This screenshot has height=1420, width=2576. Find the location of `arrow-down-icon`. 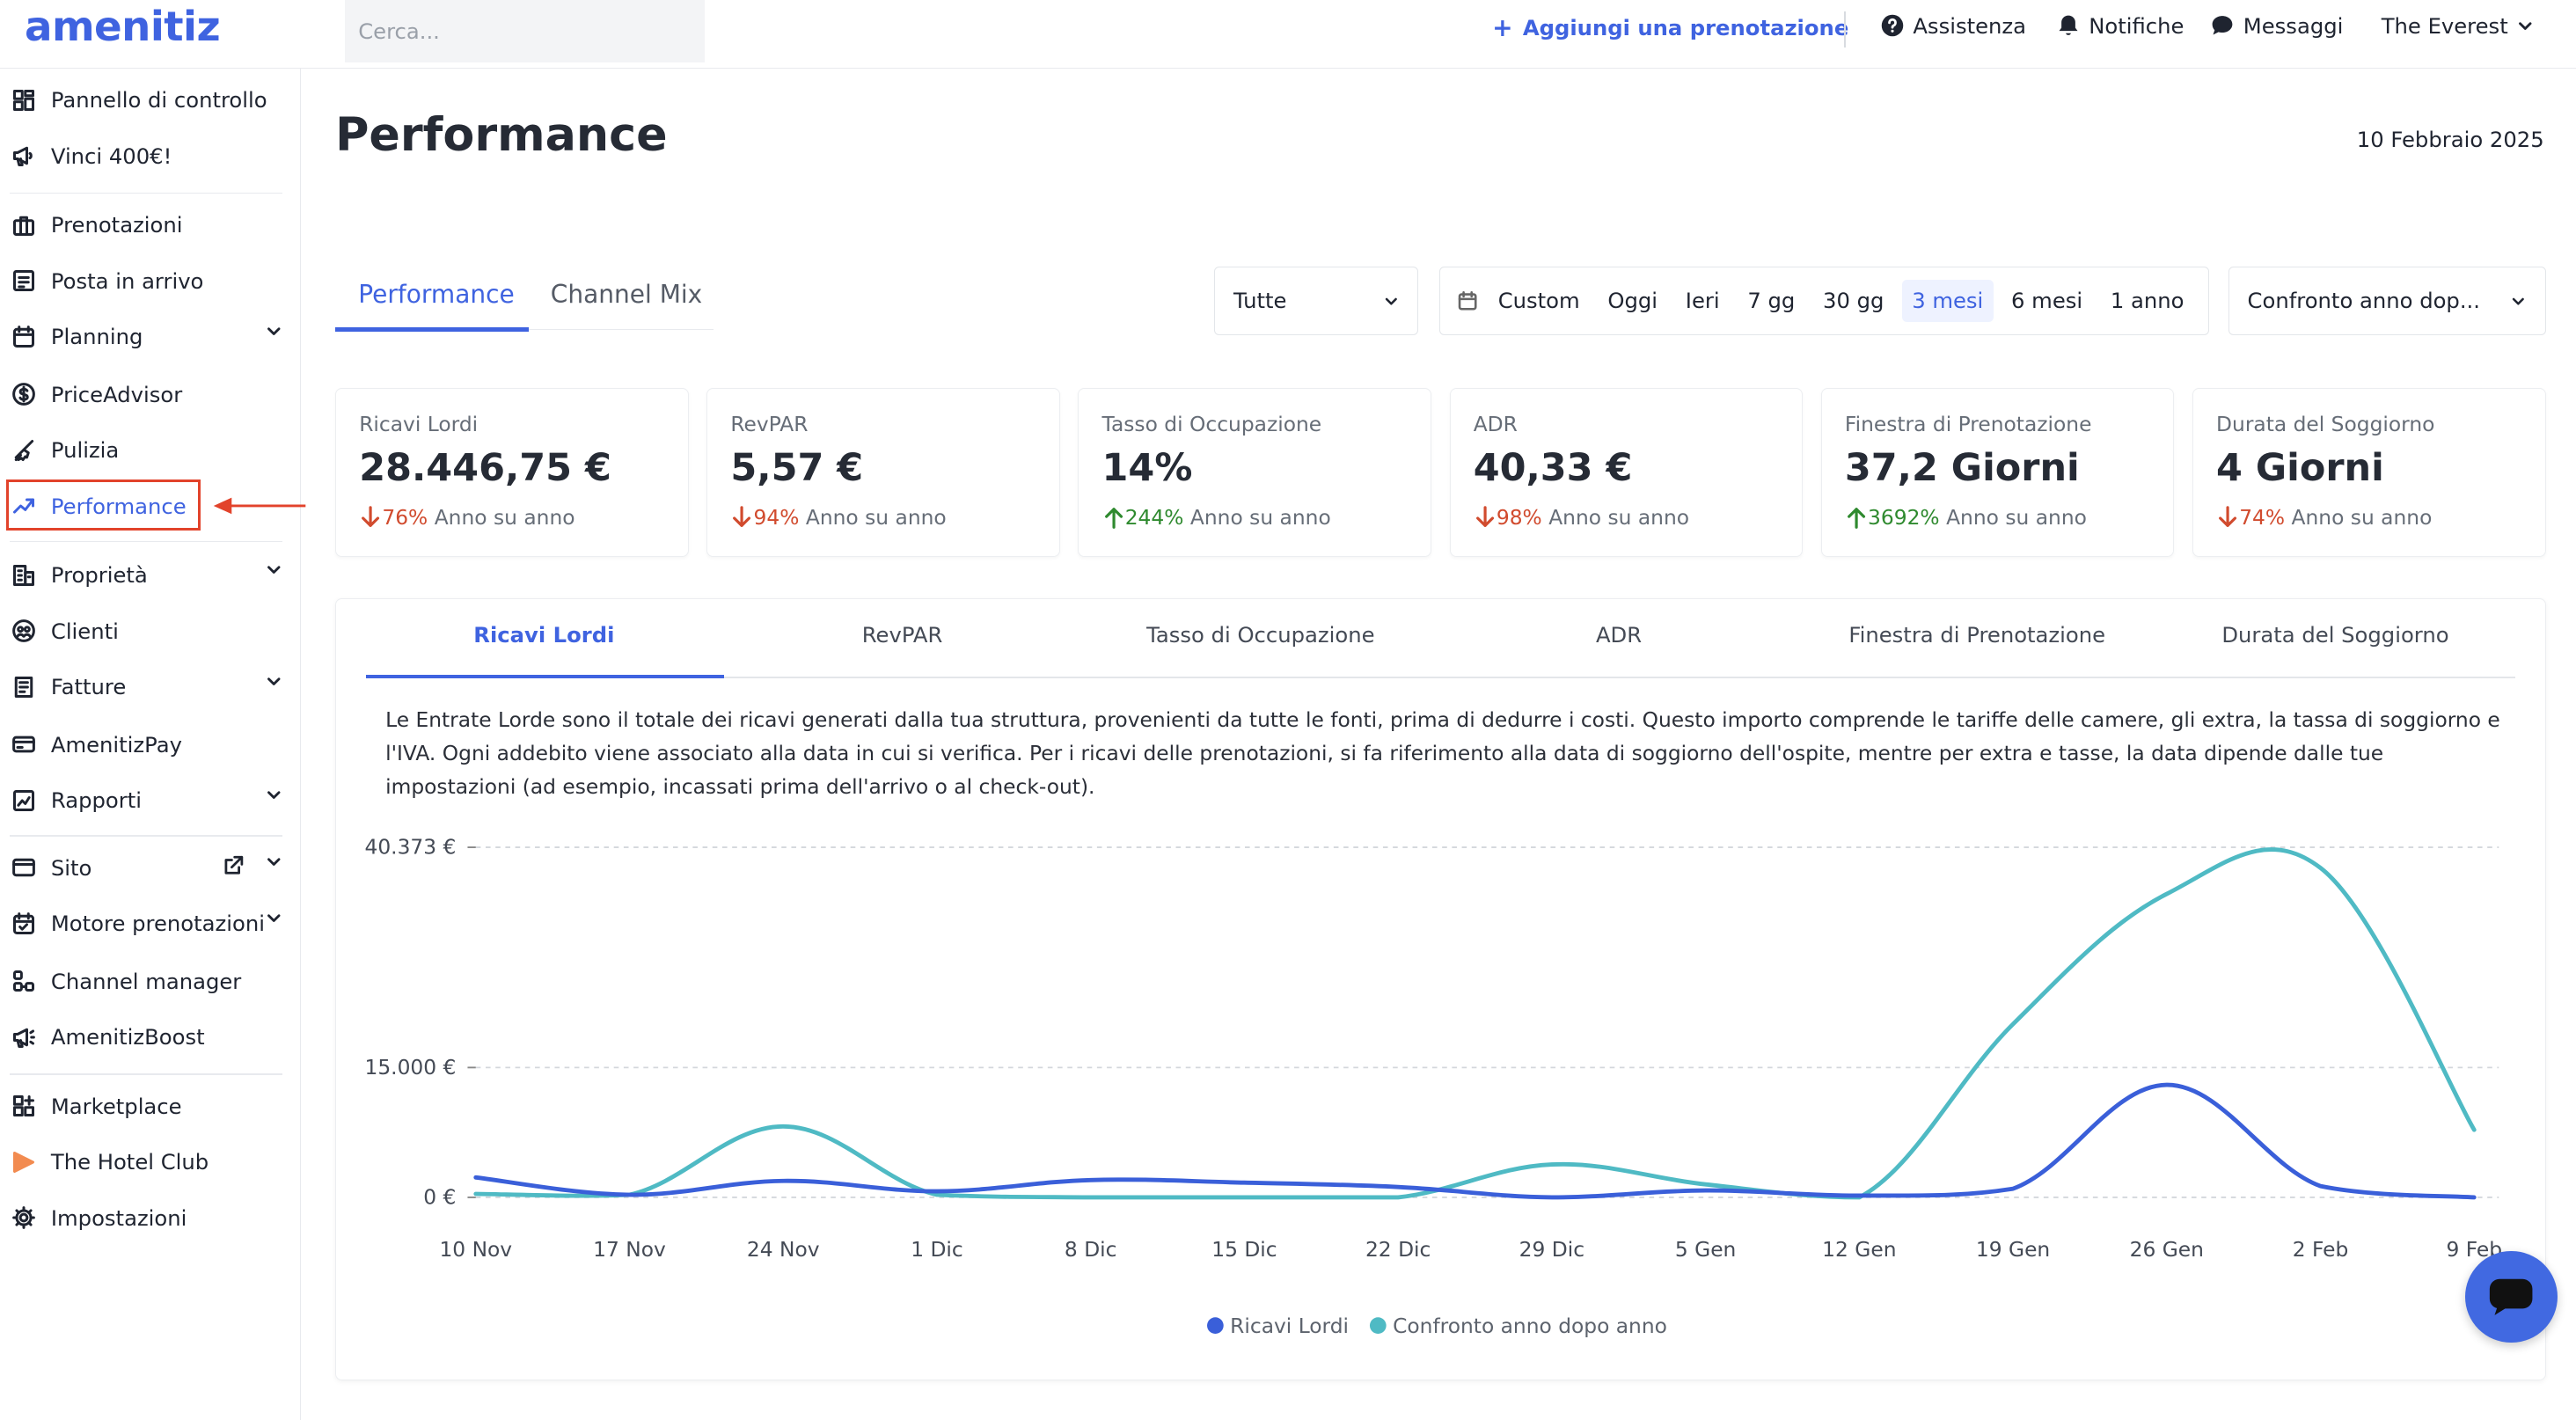

arrow-down-icon is located at coordinates (1484, 517).